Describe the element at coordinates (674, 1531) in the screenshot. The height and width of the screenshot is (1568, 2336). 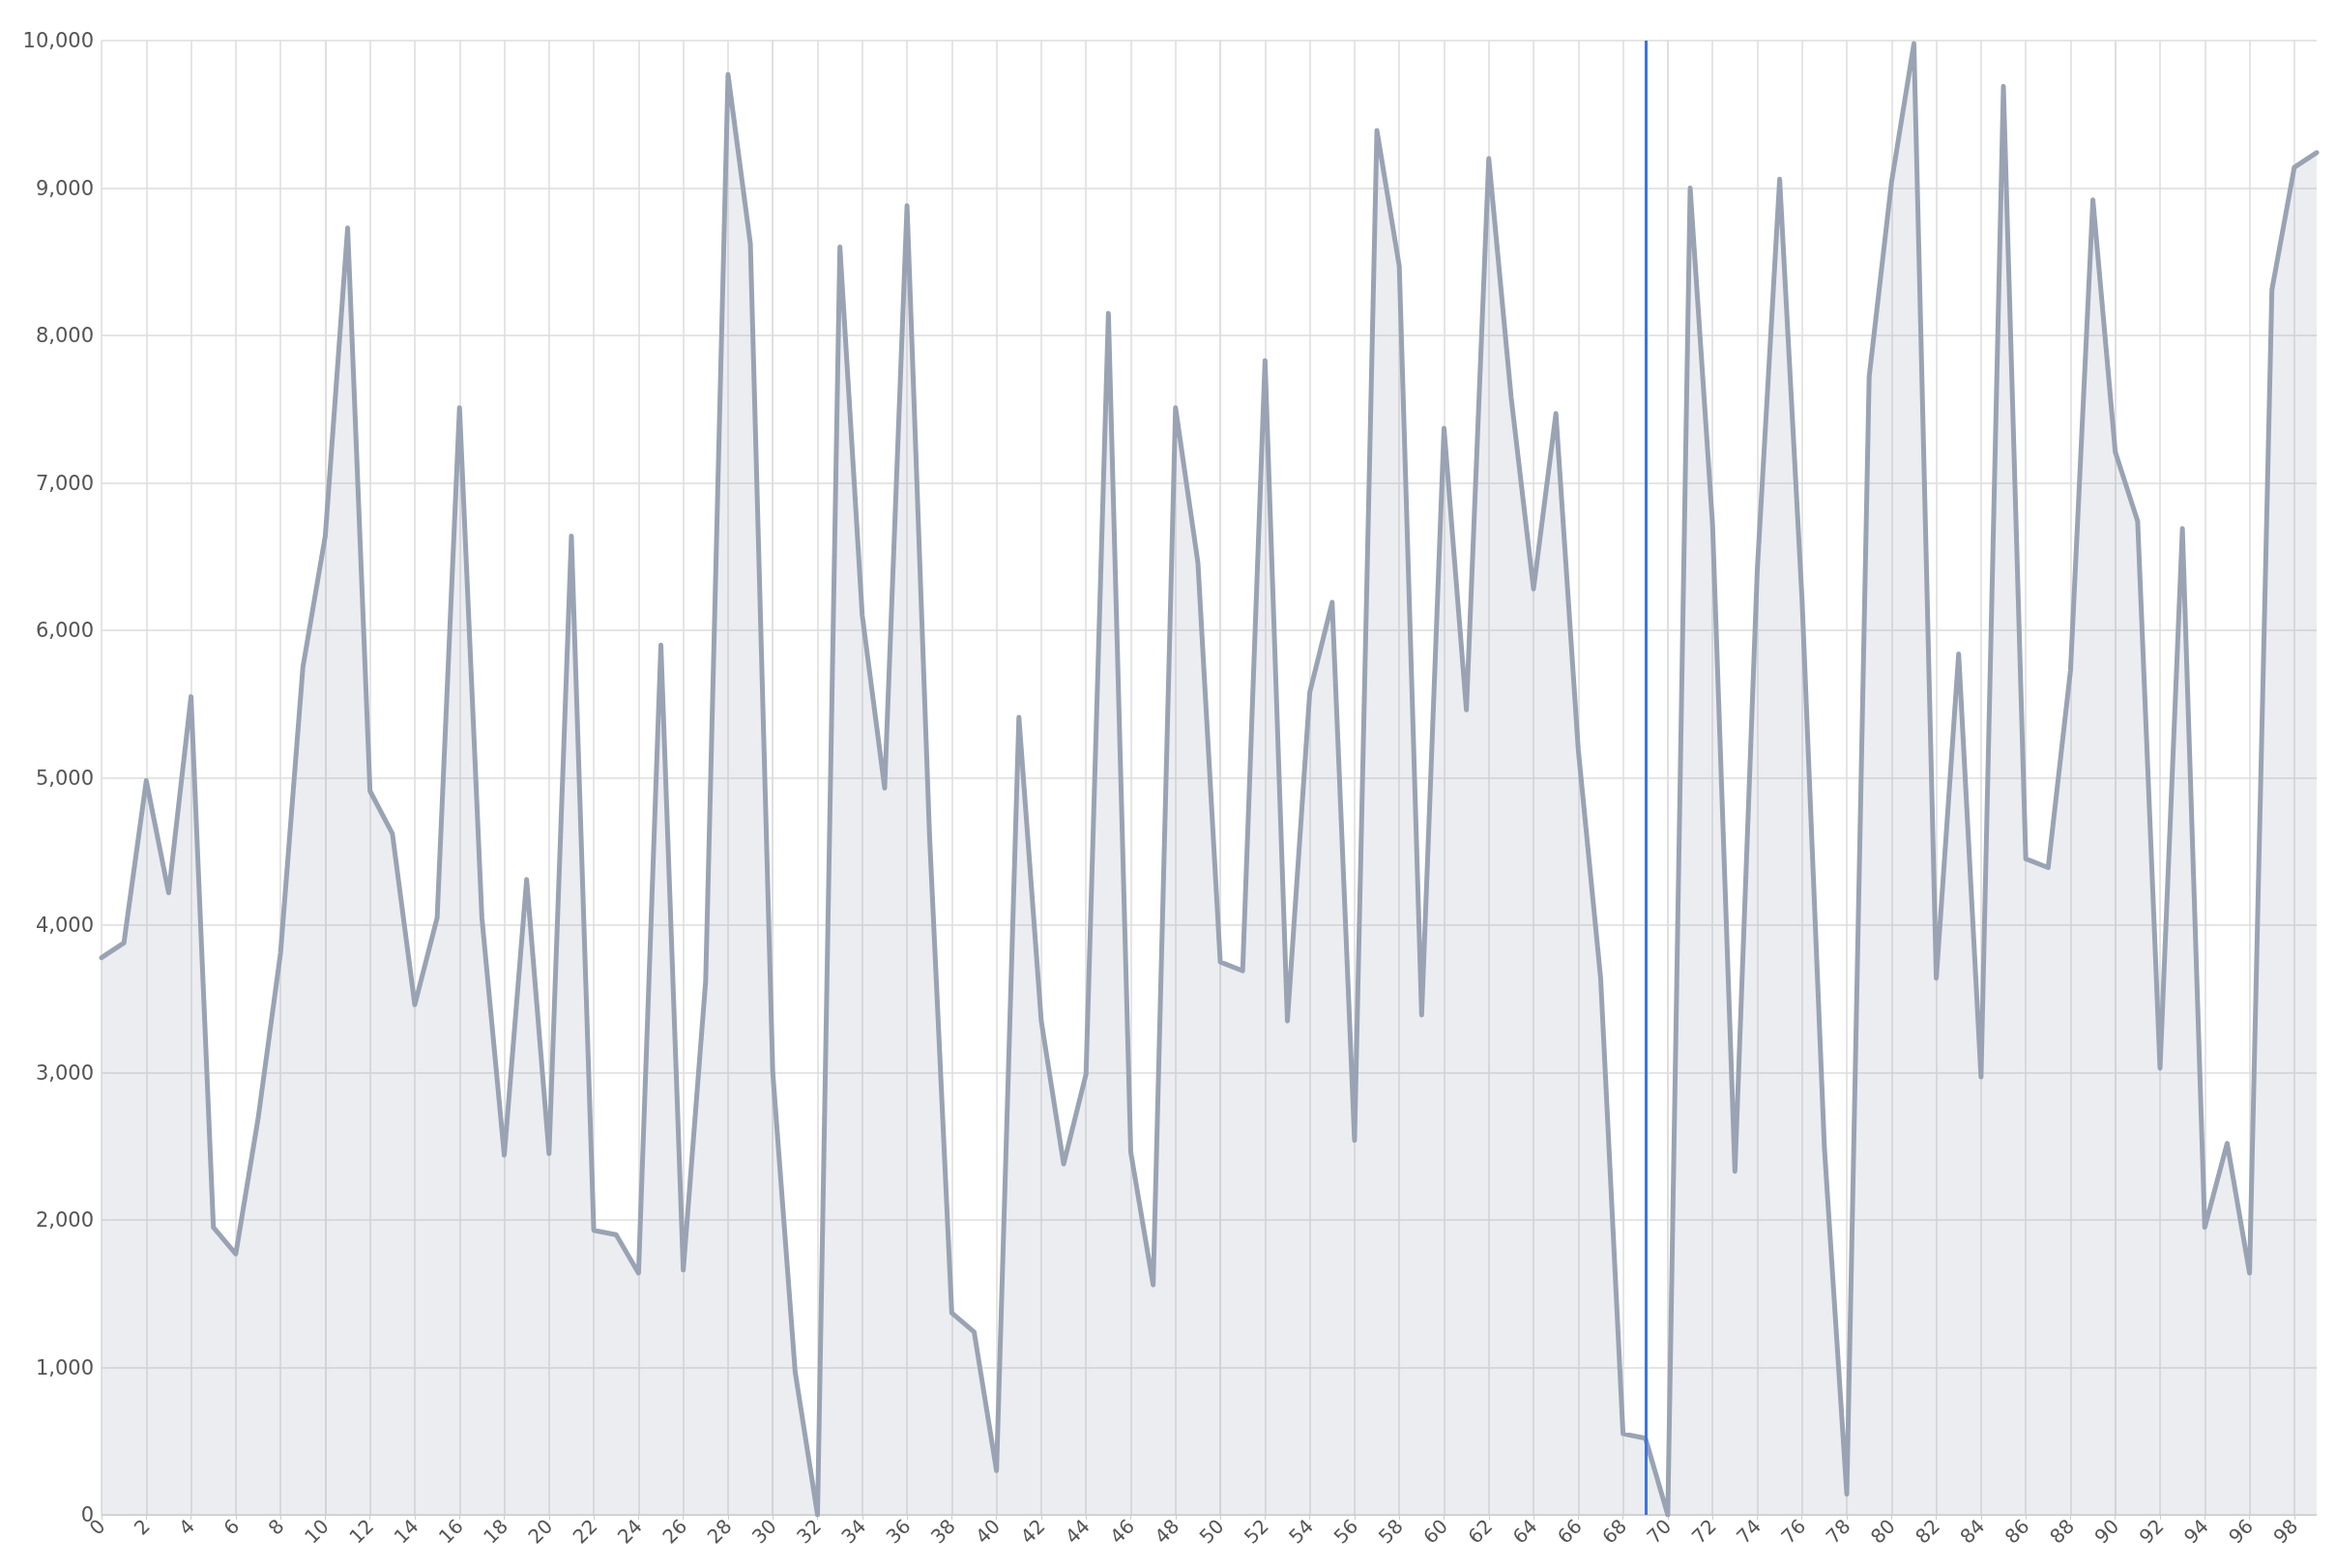
I see `x-tick-label: 26` at that location.